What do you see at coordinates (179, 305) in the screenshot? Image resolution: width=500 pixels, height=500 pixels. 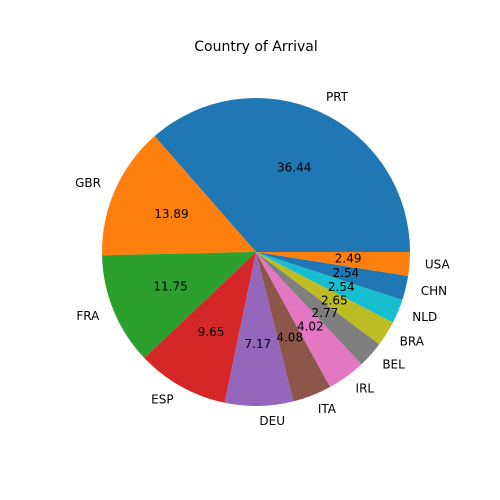 I see `pie-slice-fra` at bounding box center [179, 305].